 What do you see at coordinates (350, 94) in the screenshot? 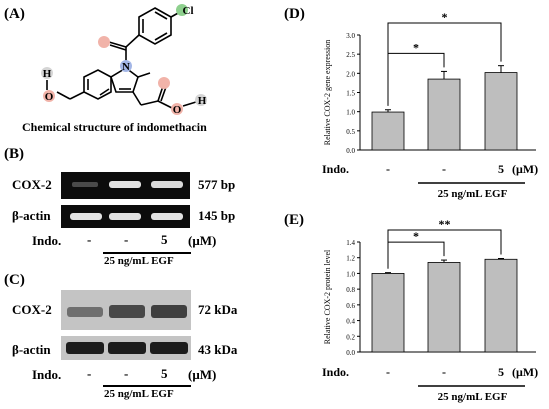
I see `y-tick-label: 1.5` at bounding box center [350, 94].